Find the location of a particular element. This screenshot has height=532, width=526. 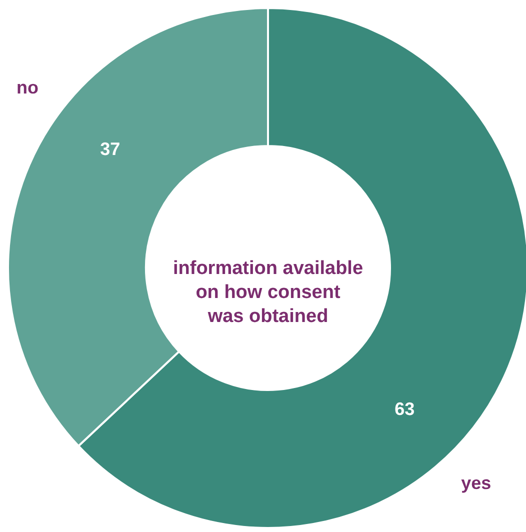

data-label: 37 is located at coordinates (110, 149).